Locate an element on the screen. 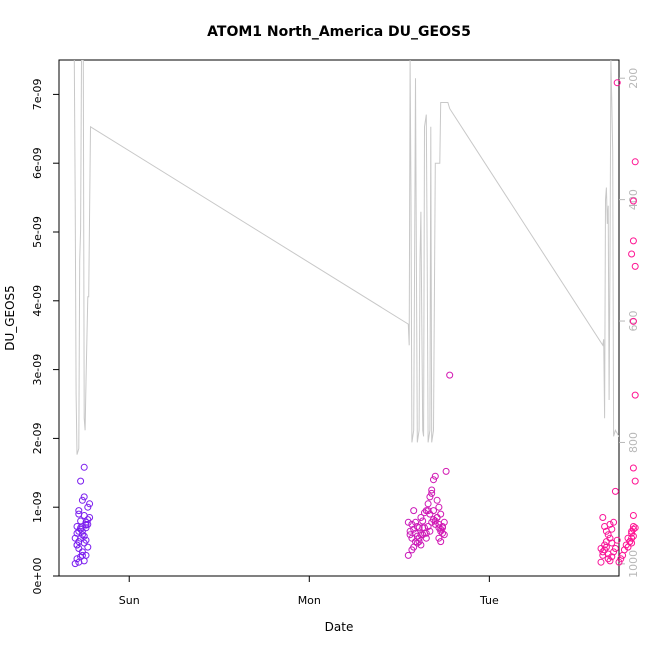 The height and width of the screenshot is (650, 650). y-tick-label: 0e+00 is located at coordinates (37, 576).